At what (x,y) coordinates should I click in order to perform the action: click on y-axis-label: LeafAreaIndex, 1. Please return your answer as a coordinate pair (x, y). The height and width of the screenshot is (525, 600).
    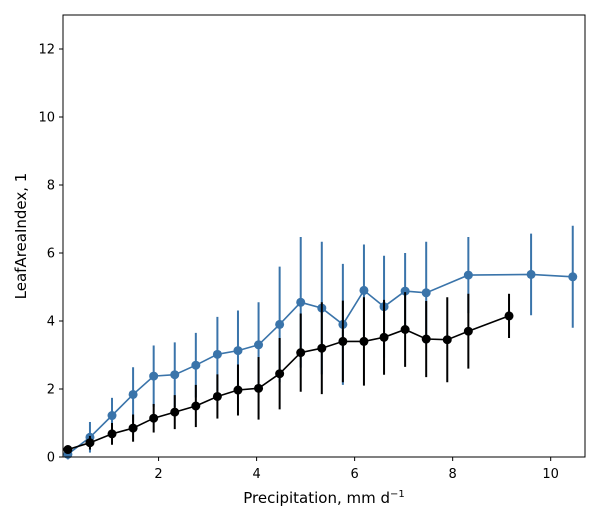
    Looking at the image, I should click on (21, 236).